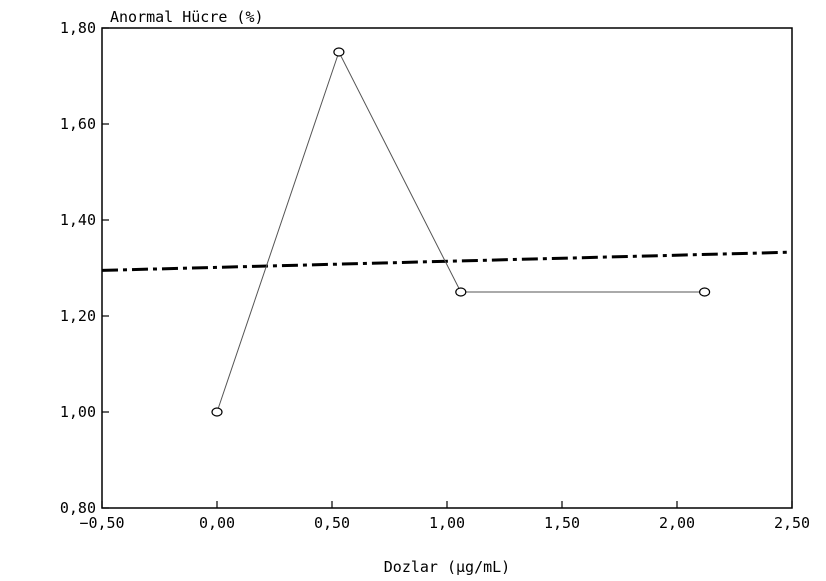 This screenshot has width=826, height=581. I want to click on x-tick-label: 1,50, so click(562, 523).